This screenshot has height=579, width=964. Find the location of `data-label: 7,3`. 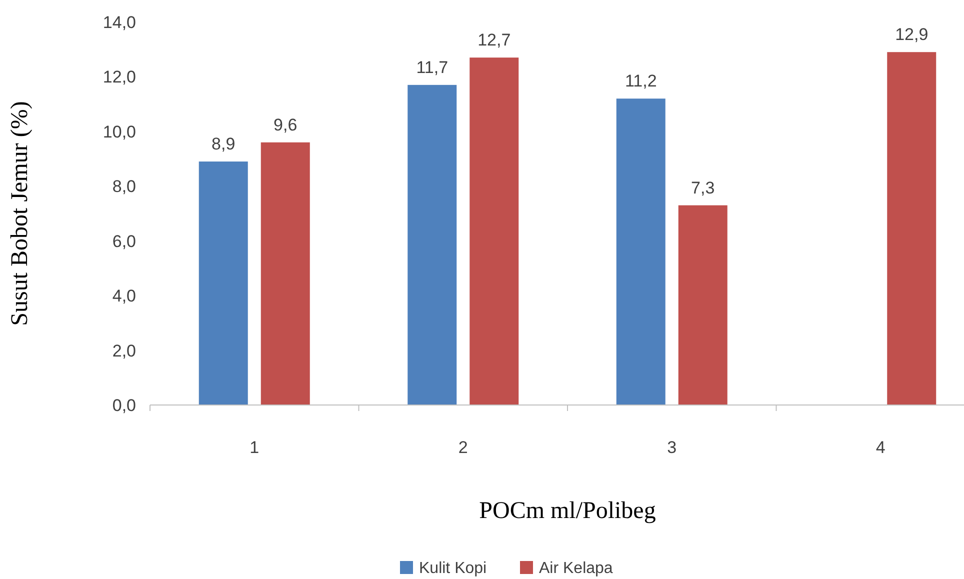

data-label: 7,3 is located at coordinates (703, 188).